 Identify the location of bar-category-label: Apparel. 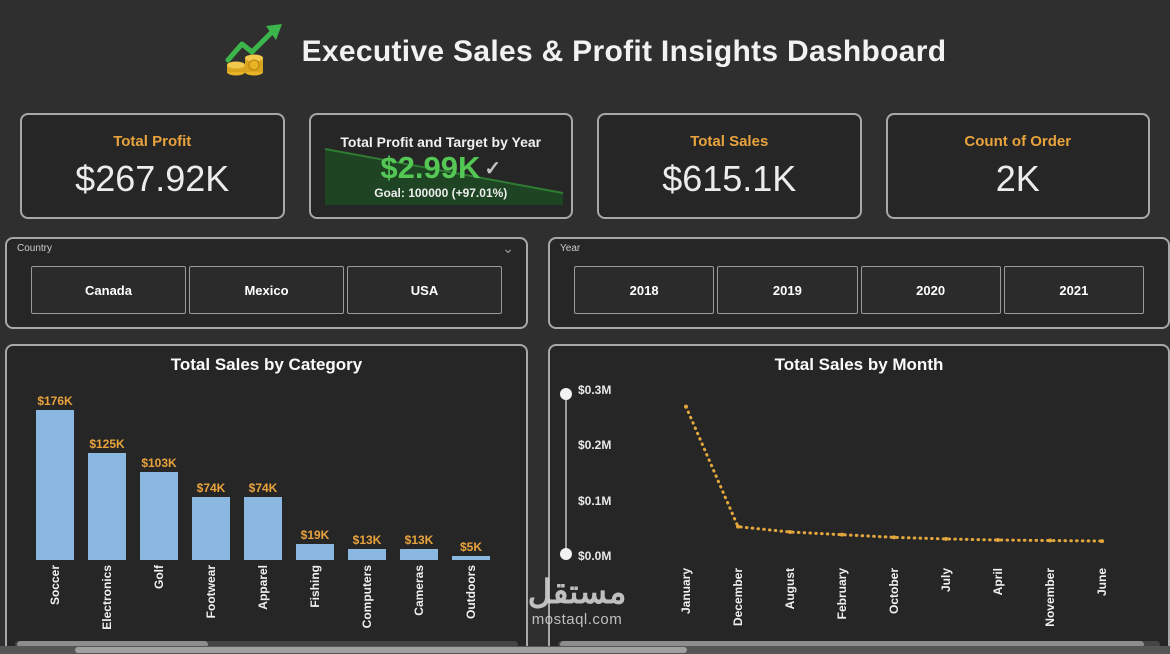
(263, 587).